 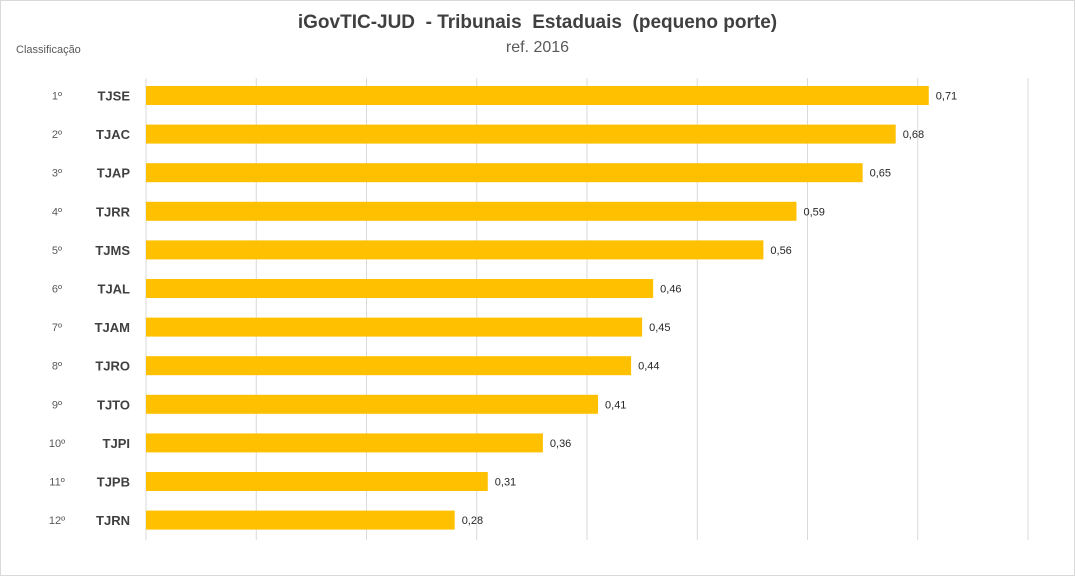 I want to click on category-label: TJAL, so click(x=114, y=289).